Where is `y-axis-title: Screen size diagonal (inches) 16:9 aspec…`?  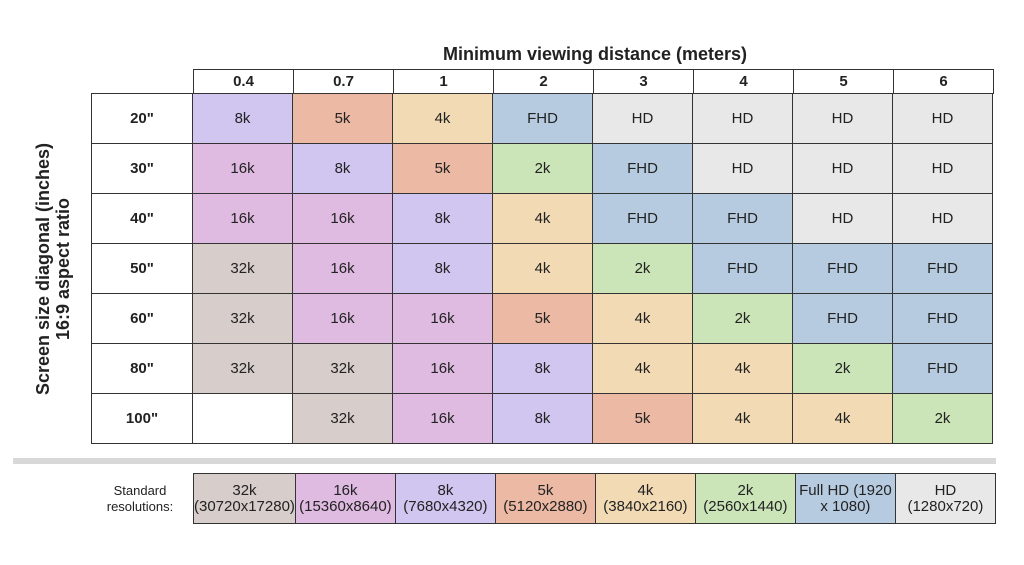 y-axis-title: Screen size diagonal (inches) 16:9 aspec… is located at coordinates (53, 269).